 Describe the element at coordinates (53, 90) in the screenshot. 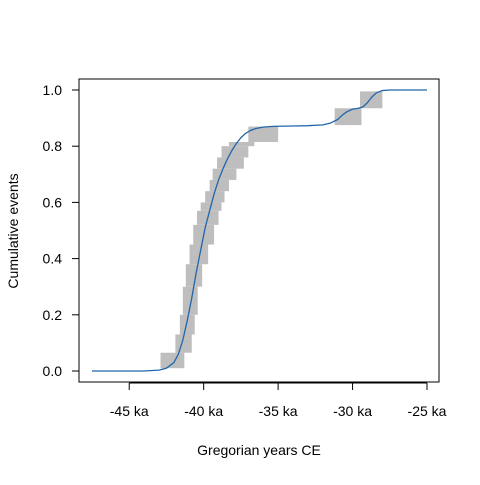

I see `y-tick-label-5: 1.0` at that location.